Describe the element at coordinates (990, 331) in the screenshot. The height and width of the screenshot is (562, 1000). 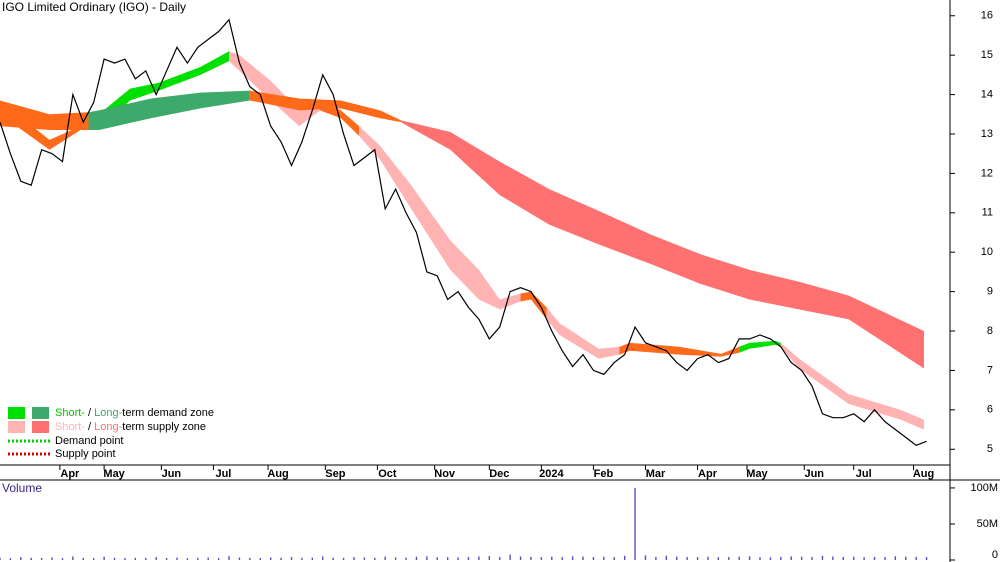
I see `y-tick-label: 8` at that location.